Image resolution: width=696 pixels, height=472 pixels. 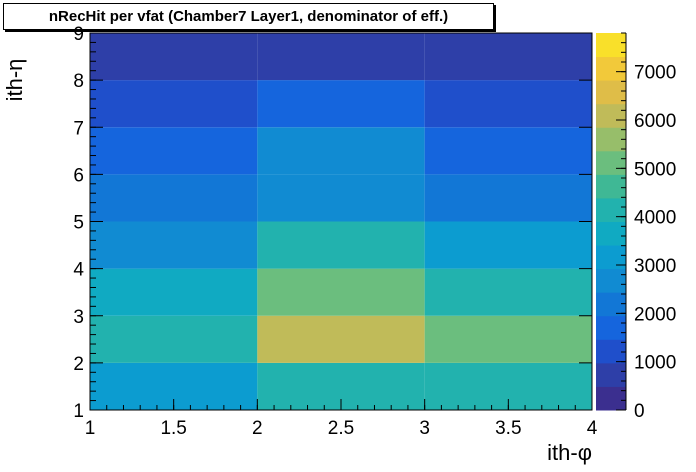 What do you see at coordinates (655, 169) in the screenshot?
I see `colorbar-tick-label: 5000` at bounding box center [655, 169].